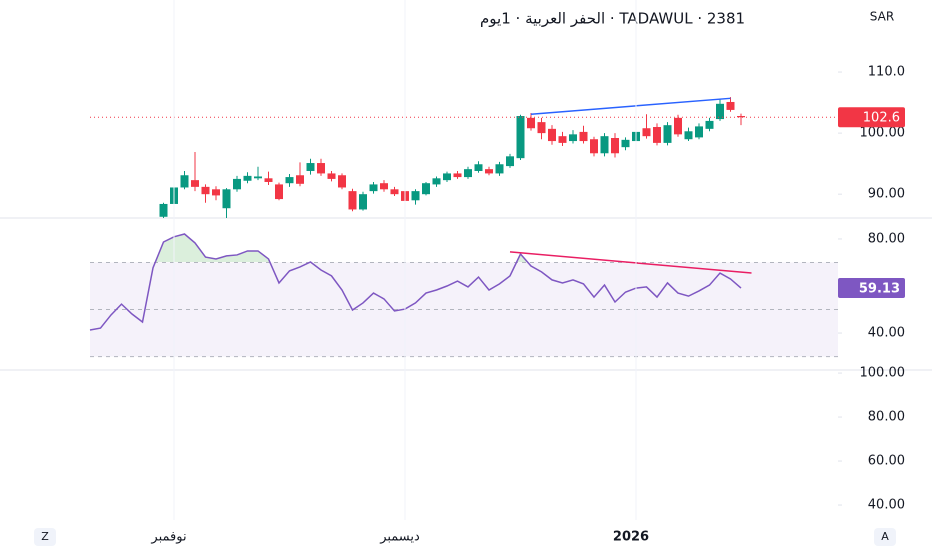 Image resolution: width=932 pixels, height=550 pixels. Describe the element at coordinates (399, 537) in the screenshot. I see `x-tick-label: ديسمبر` at that location.